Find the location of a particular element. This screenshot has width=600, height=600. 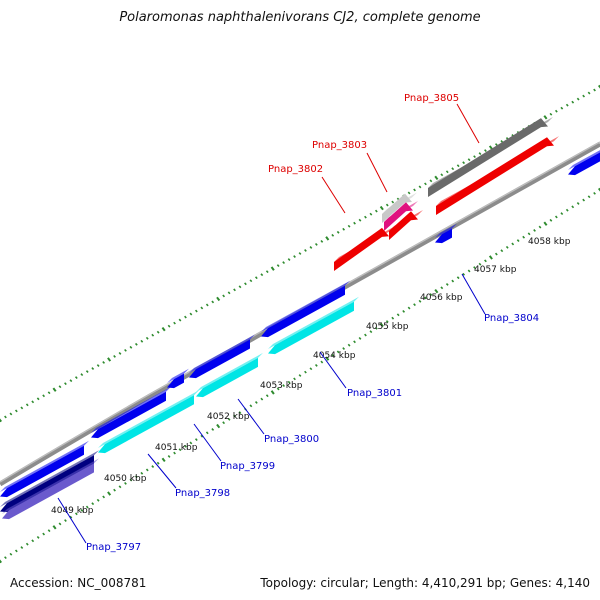

callout-line is located at coordinates (333, 370).